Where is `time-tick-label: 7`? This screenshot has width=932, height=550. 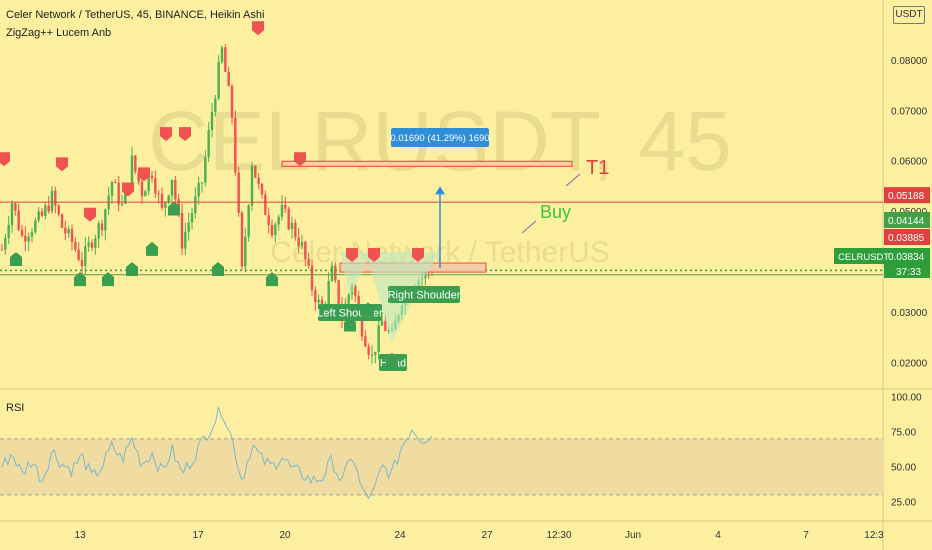 time-tick-label: 7 is located at coordinates (806, 535).